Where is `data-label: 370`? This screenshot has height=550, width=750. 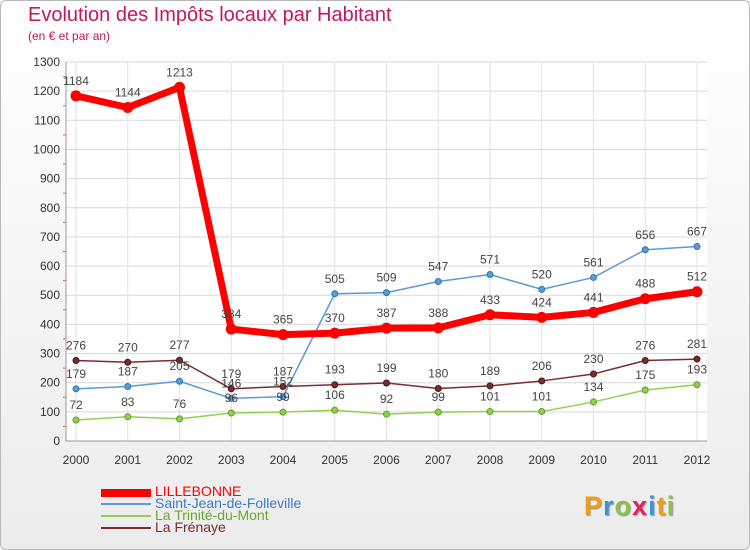 data-label: 370 is located at coordinates (335, 318).